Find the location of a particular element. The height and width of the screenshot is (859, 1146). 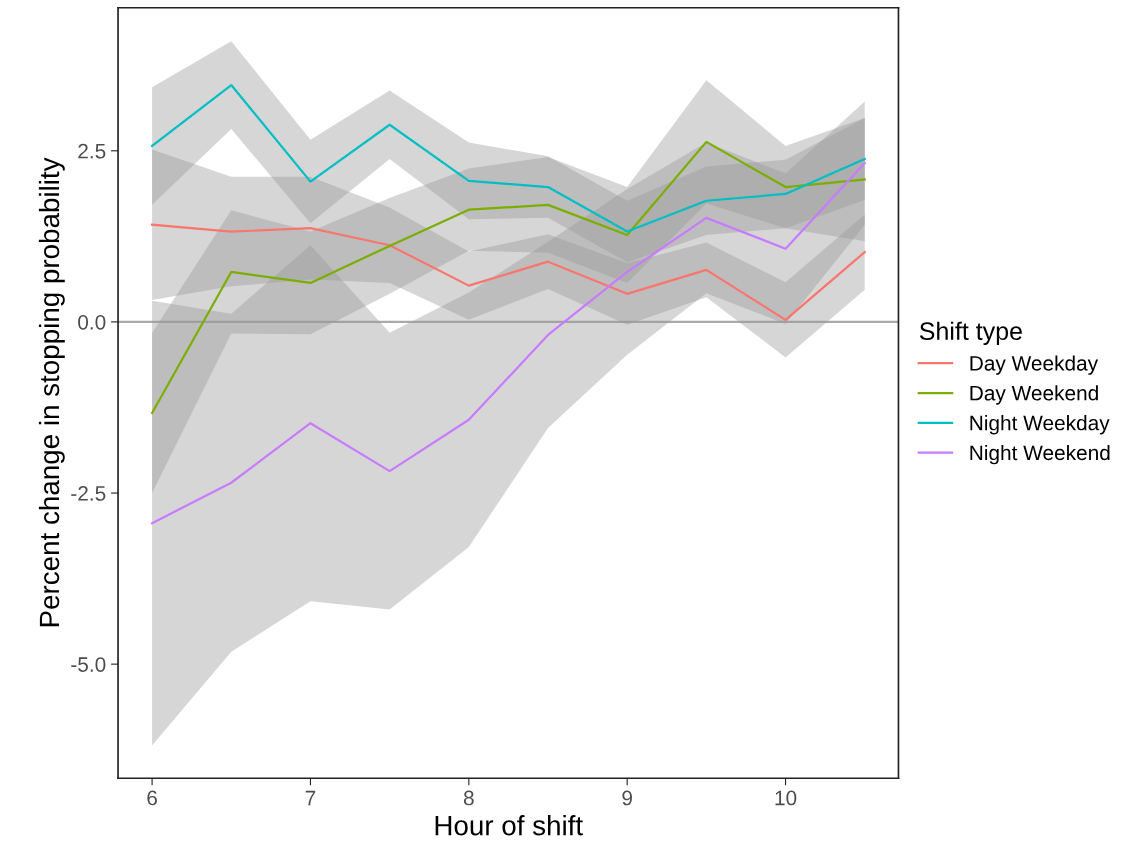

legend-label: Night Weekday is located at coordinates (1040, 425).